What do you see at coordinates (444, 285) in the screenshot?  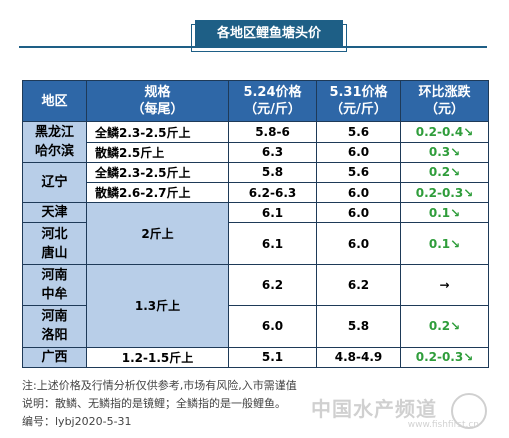 I see `change-cell: →` at bounding box center [444, 285].